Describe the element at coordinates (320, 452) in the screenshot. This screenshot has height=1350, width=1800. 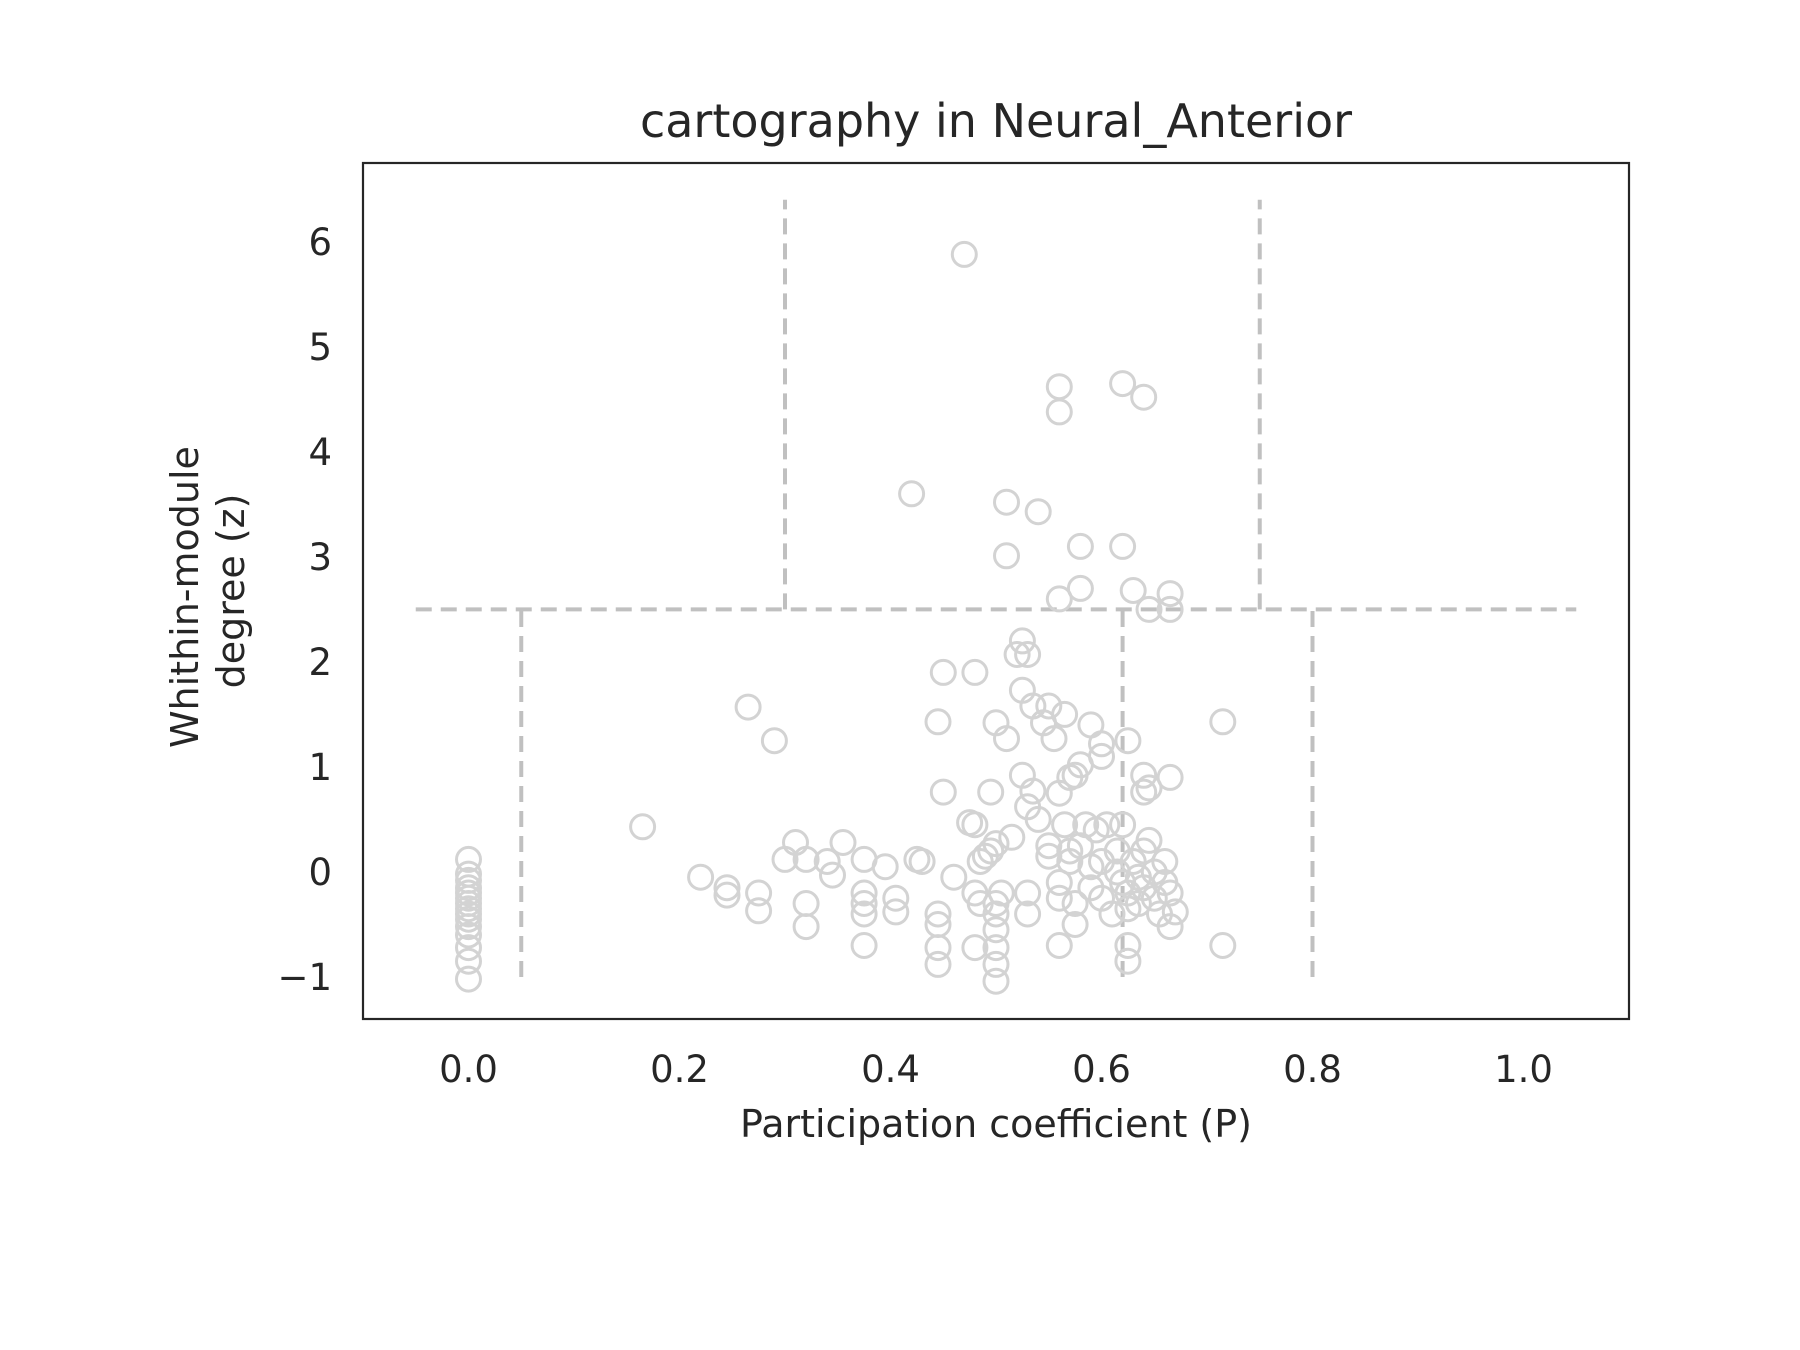
I see `y-tick-label: 4` at that location.